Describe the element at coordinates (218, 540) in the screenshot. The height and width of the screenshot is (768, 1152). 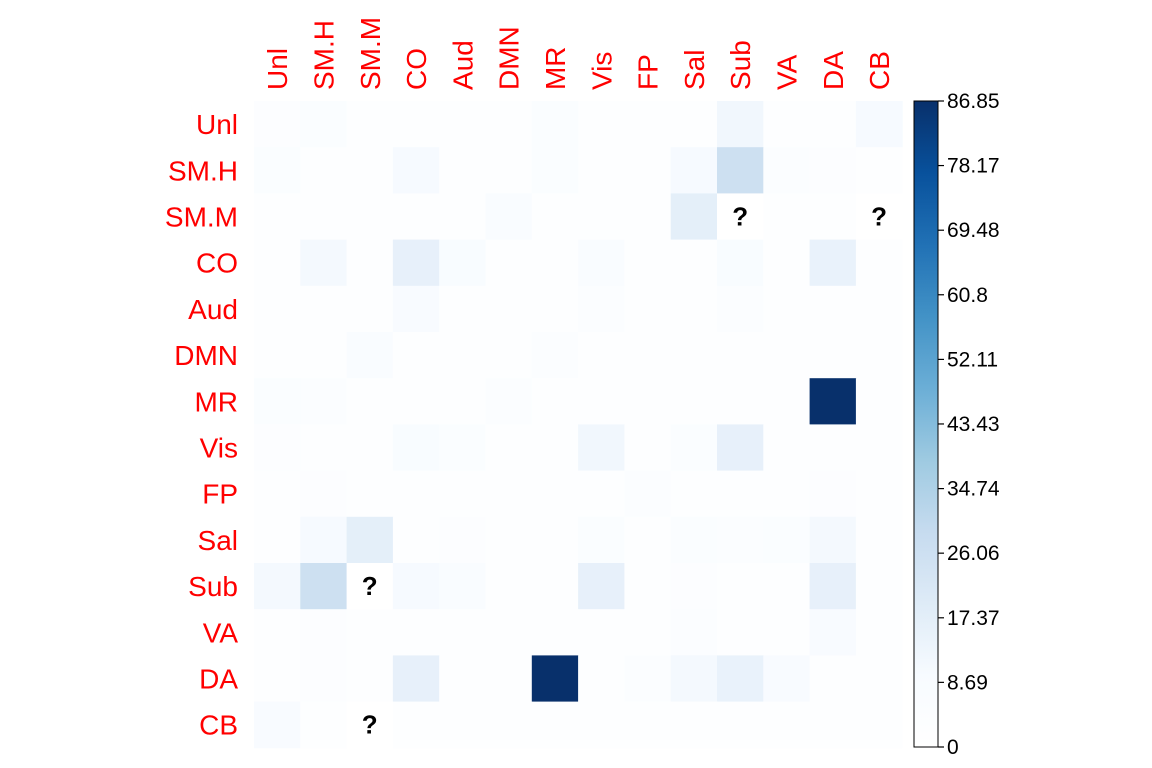
I see `row-label: Sal` at that location.